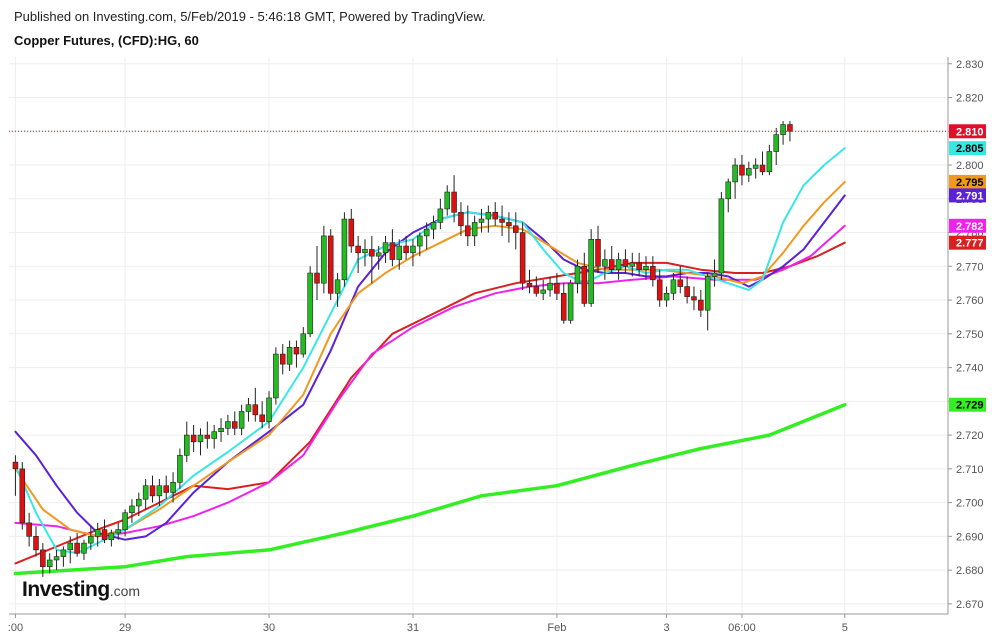 This screenshot has width=994, height=638. What do you see at coordinates (970, 504) in the screenshot?
I see `y-tick-label: 2.700` at bounding box center [970, 504].